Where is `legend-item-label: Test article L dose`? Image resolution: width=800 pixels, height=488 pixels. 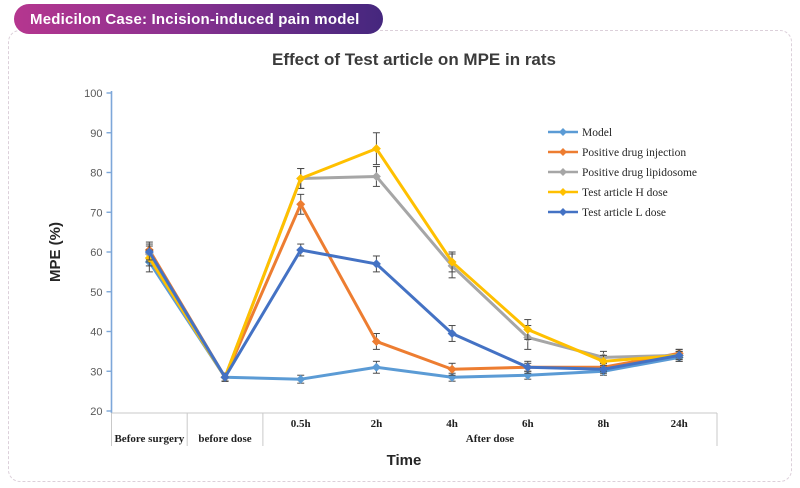 legend-item-label: Test article L dose is located at coordinates (624, 213).